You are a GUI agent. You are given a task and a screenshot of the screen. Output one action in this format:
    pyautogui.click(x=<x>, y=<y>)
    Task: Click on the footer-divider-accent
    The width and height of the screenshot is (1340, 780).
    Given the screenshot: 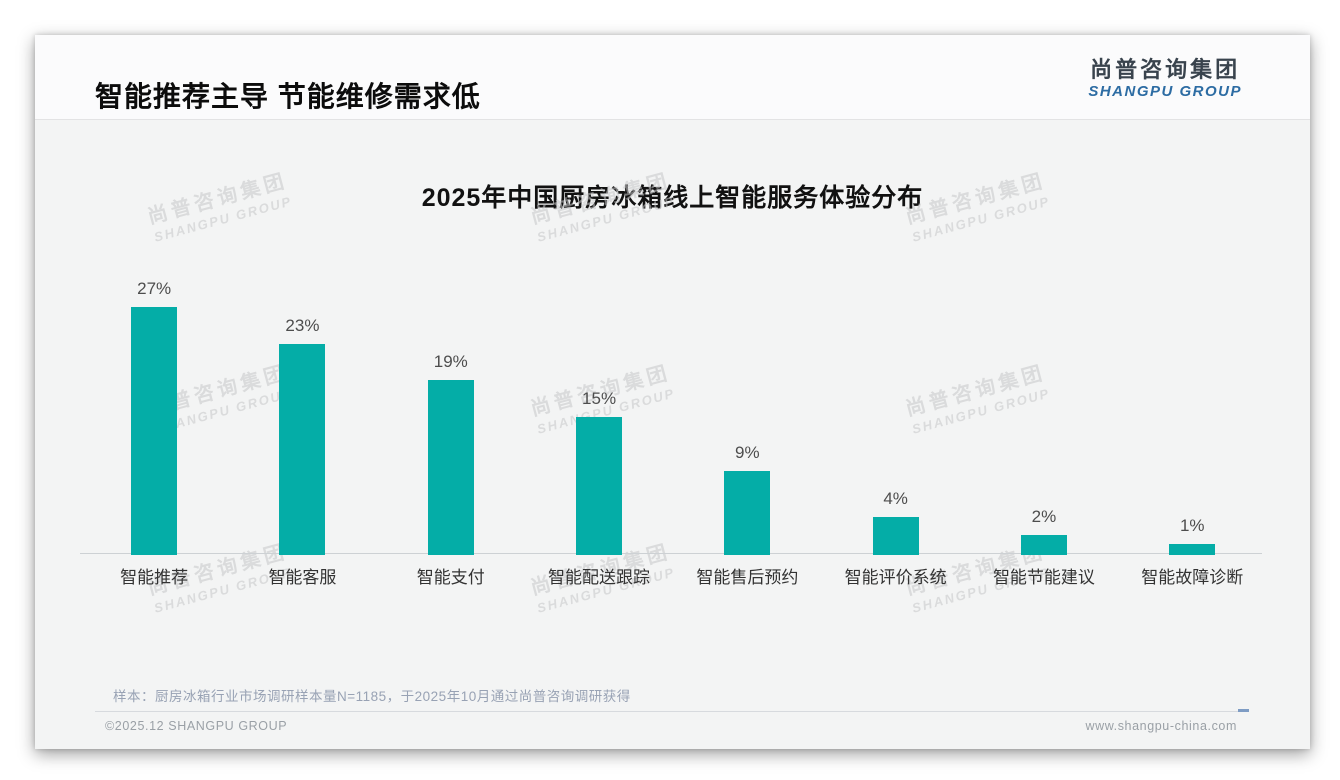 What is the action you would take?
    pyautogui.click(x=1243, y=710)
    